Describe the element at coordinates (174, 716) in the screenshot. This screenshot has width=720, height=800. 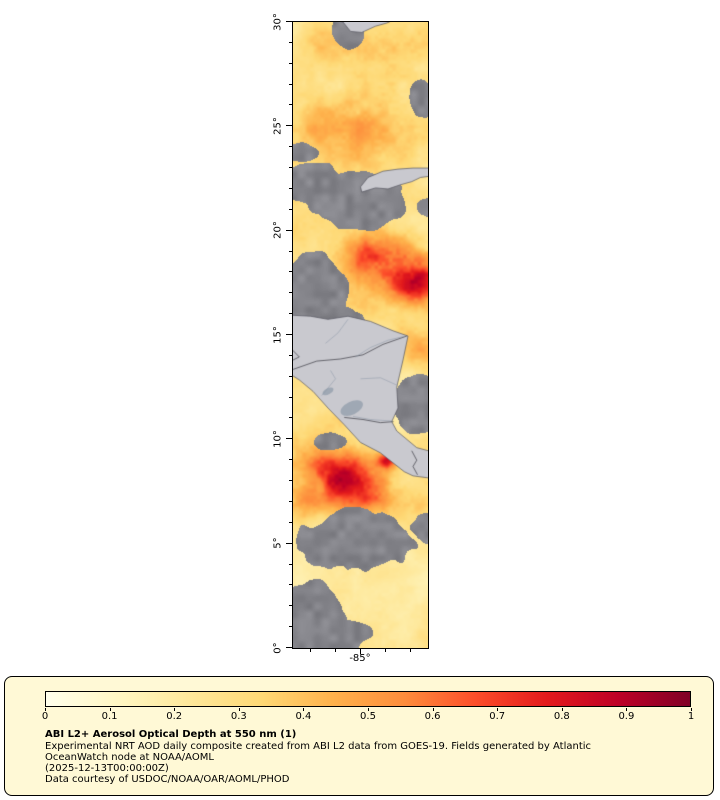
I see `colorbar-tick-label: 0.2` at that location.